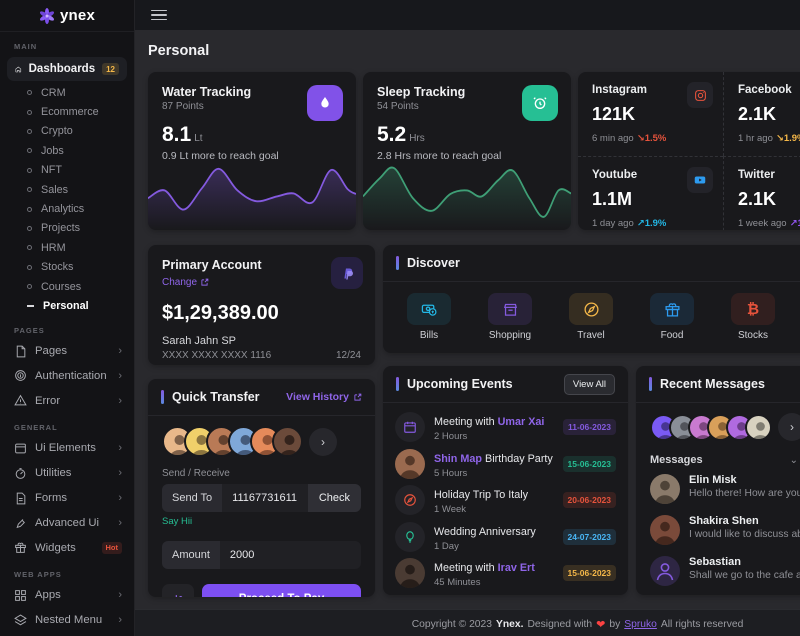 The height and width of the screenshot is (636, 800). Describe the element at coordinates (67, 620) in the screenshot. I see `sidebar-item-nested-menu: Nested Menu ›` at that location.